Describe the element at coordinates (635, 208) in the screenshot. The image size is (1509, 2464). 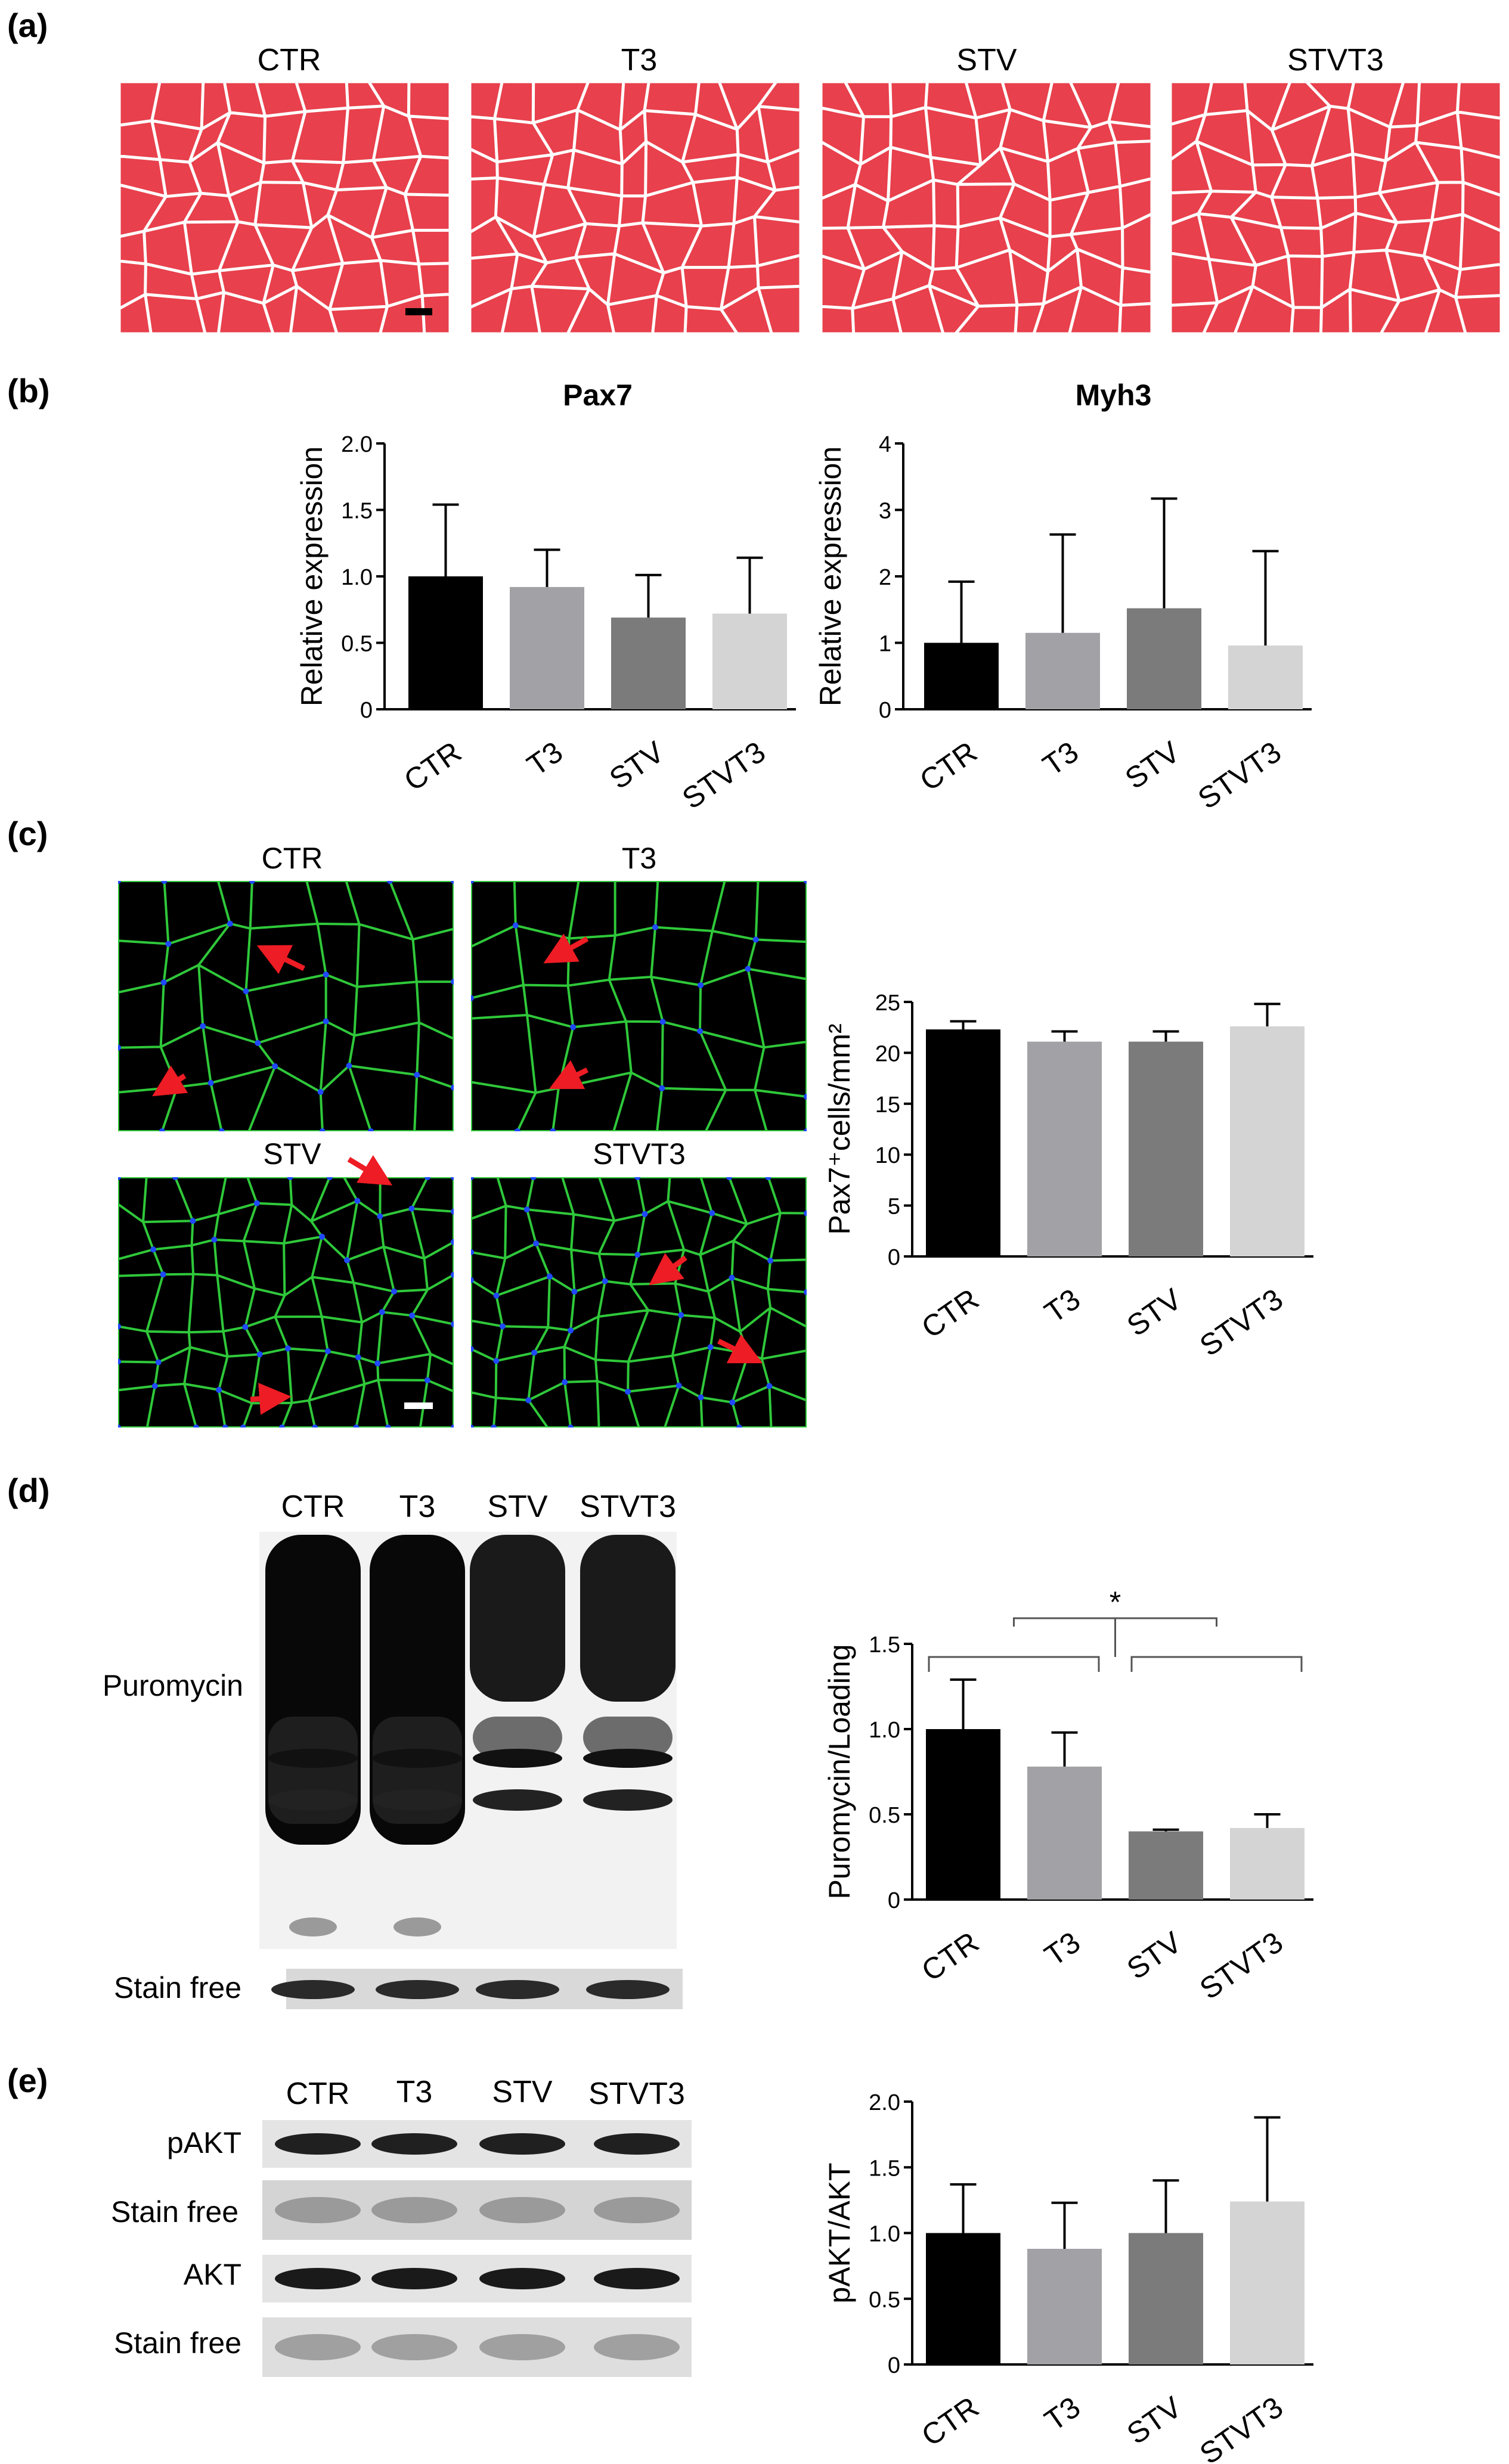
I see `histology-image-t3` at that location.